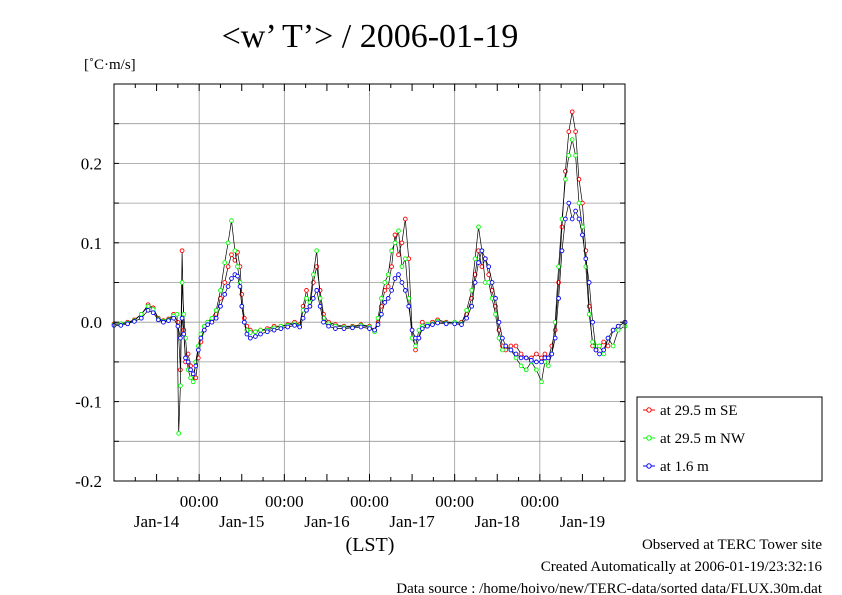  Describe the element at coordinates (370, 545) in the screenshot. I see `x-axis-label: (LST)` at that location.